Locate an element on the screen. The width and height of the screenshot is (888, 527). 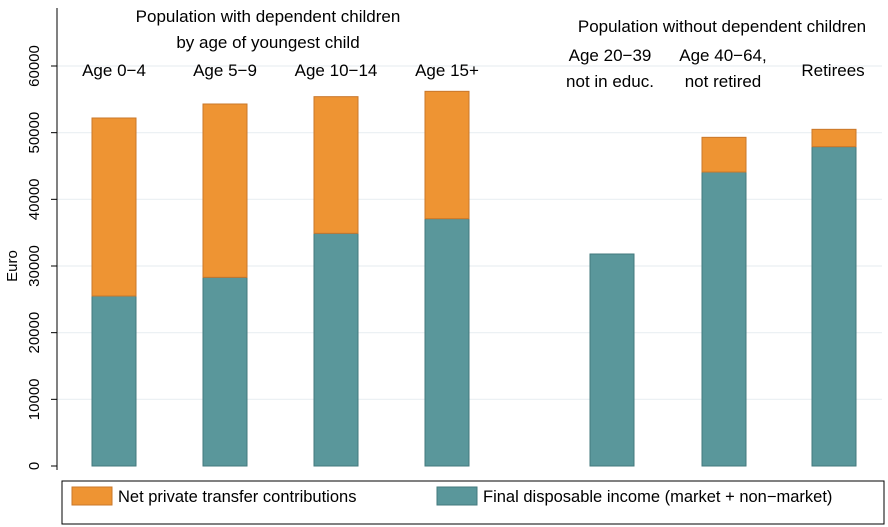
category-label: not in educ. is located at coordinates (610, 81).